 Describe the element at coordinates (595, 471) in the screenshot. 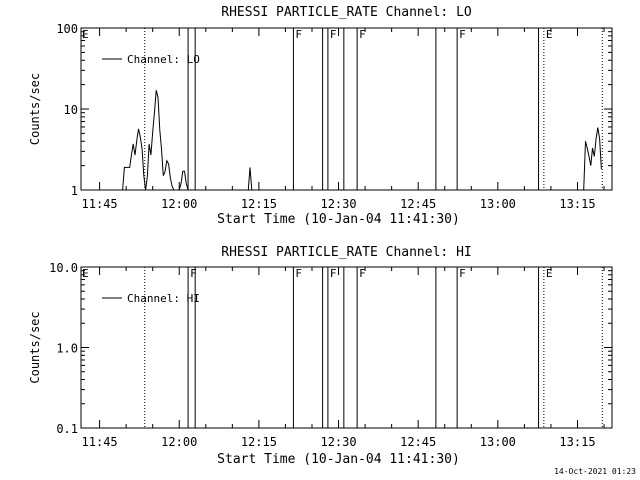

I see `footer-timestamp: 14-Oct-2021 01:23` at that location.